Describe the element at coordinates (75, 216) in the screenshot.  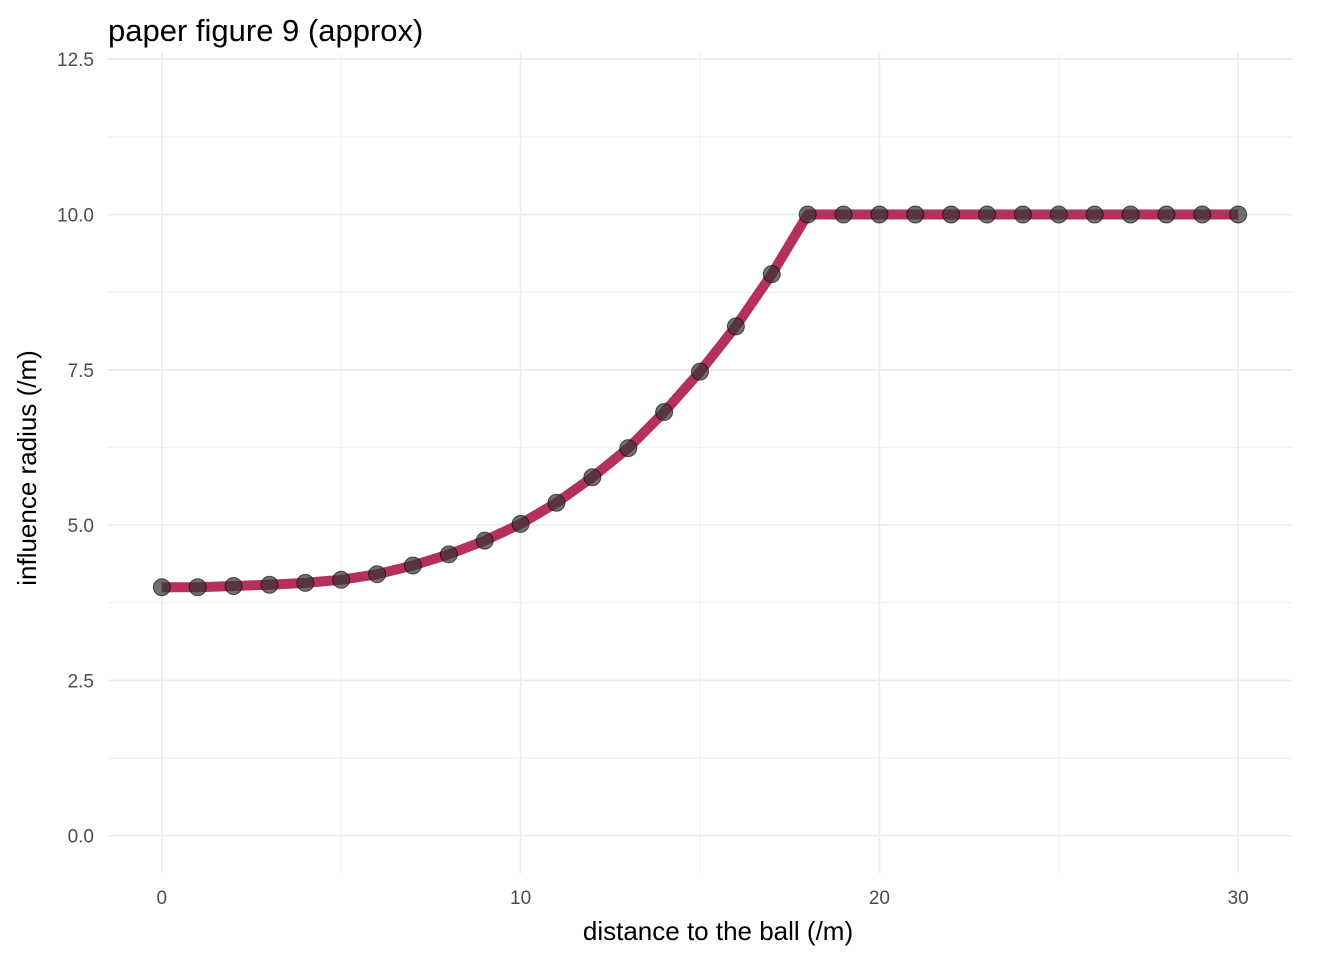
I see `y-tick-label: 10.0` at that location.